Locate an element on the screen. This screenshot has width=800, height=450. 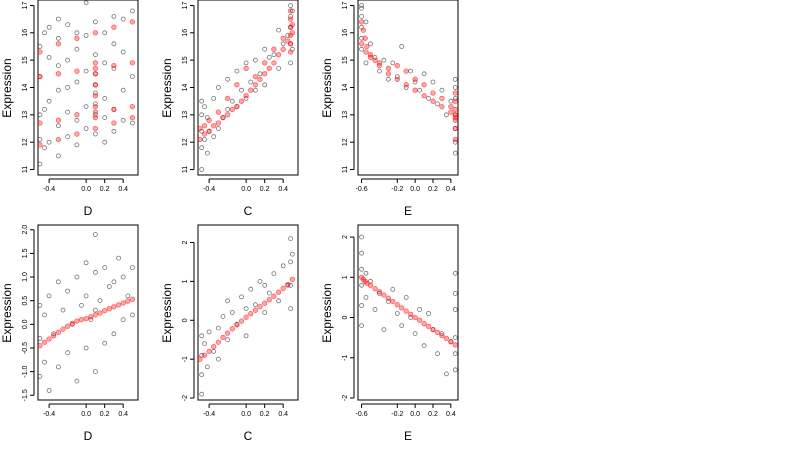
x-tick-label: 0.2 is located at coordinates (433, 414).